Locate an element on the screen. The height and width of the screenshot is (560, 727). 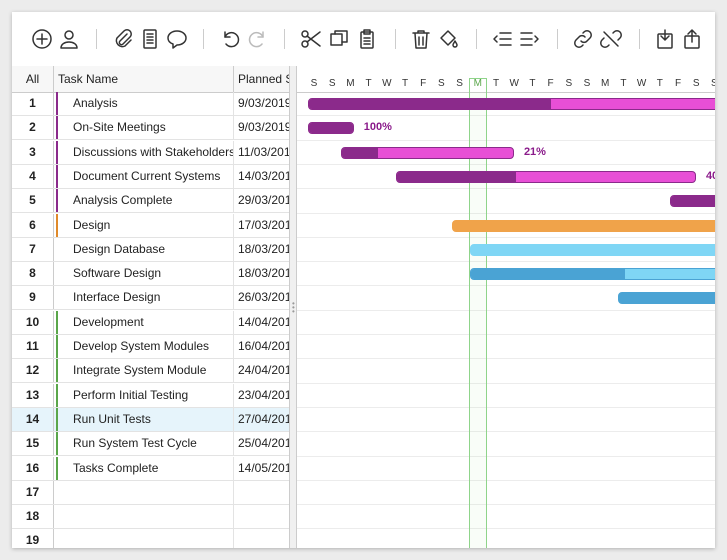
outdent-button is located at coordinates (502, 39).